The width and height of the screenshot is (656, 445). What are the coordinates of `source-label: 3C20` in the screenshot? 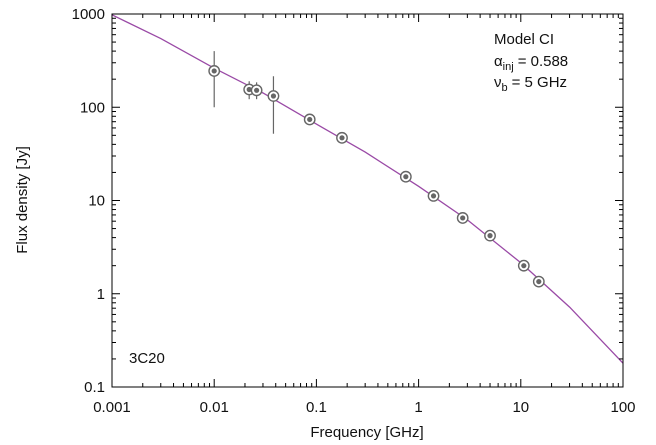 It's located at (147, 358).